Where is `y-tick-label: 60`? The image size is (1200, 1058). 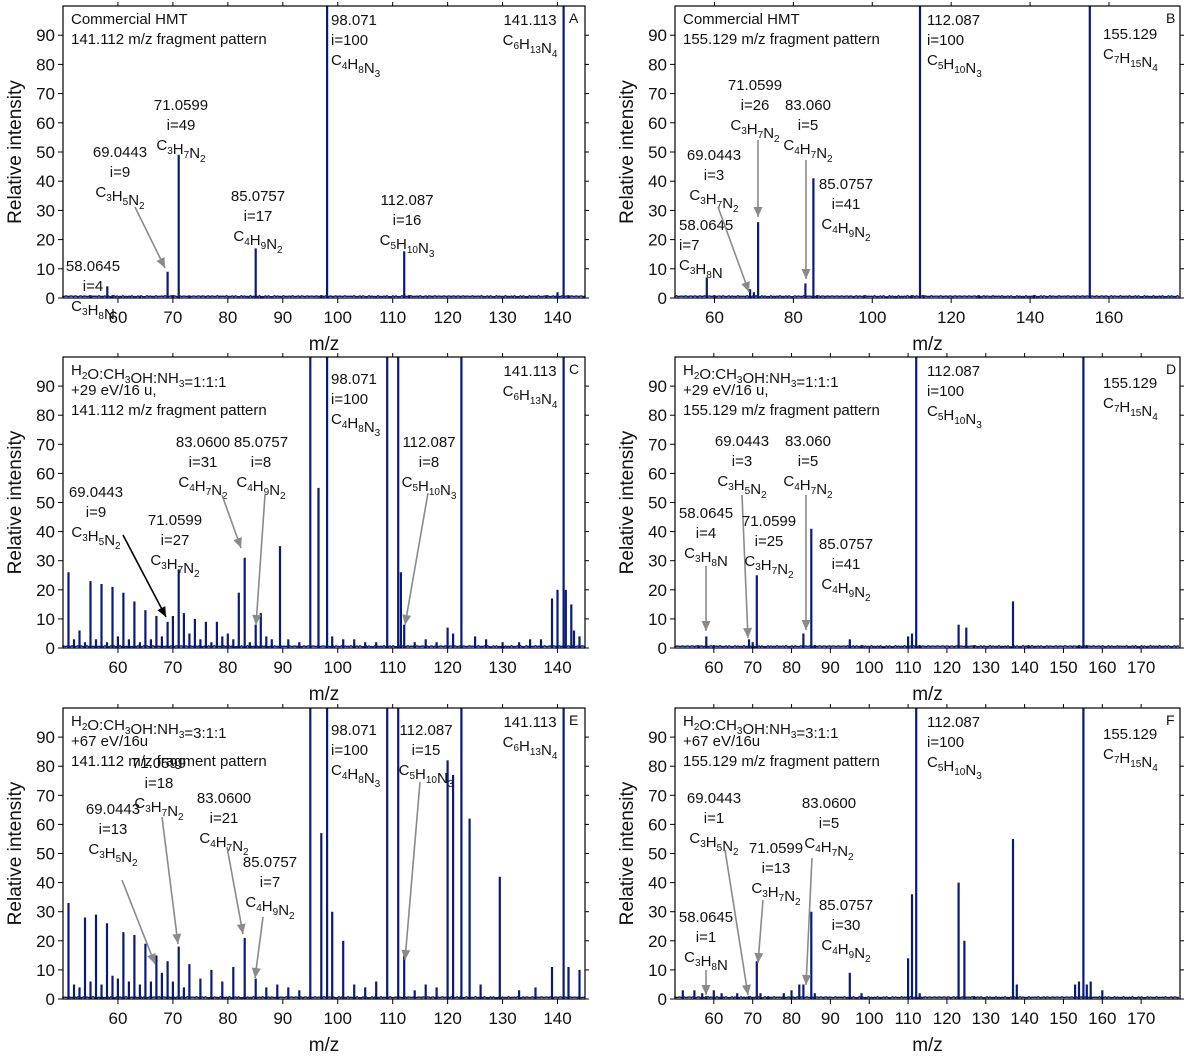 y-tick-label: 60 is located at coordinates (657, 123).